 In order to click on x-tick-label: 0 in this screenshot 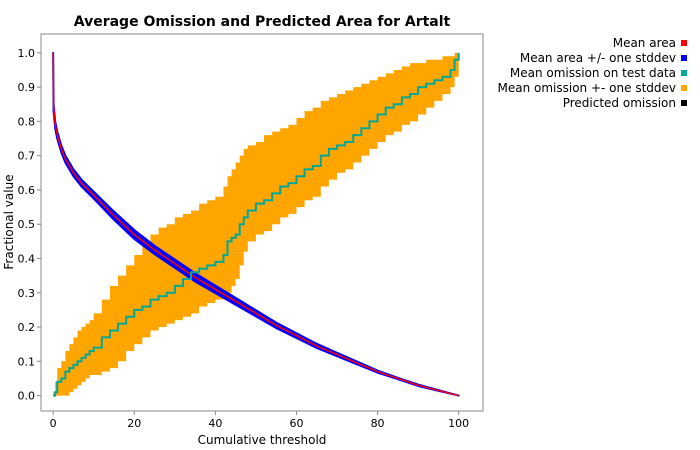, I will do `click(53, 423)`.